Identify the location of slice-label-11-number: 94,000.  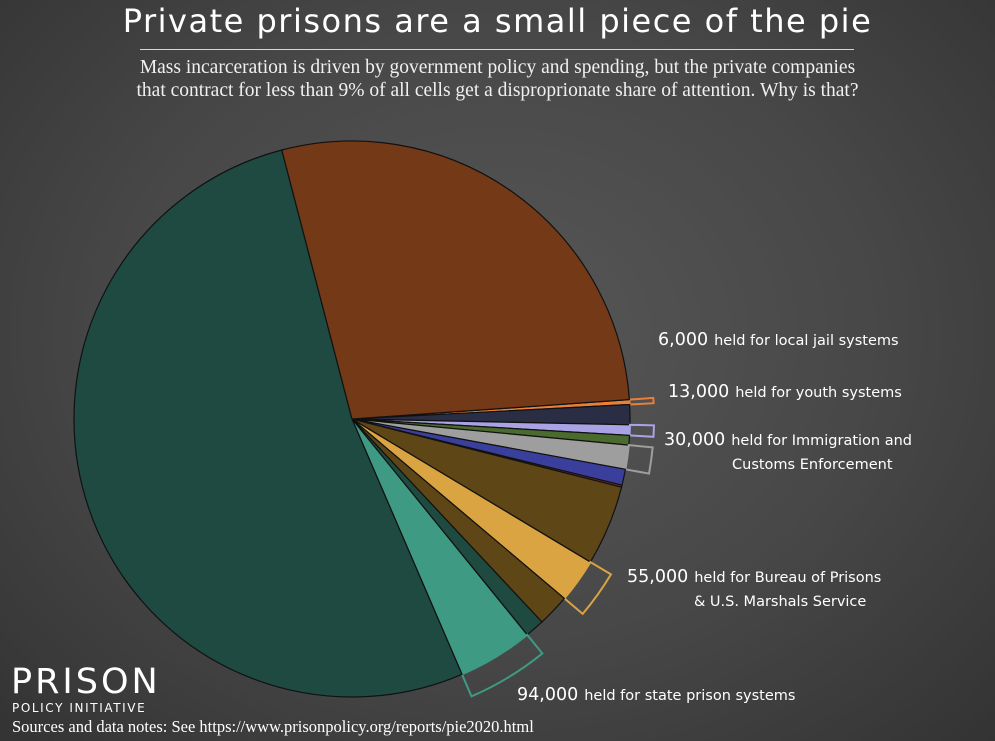
(547, 695).